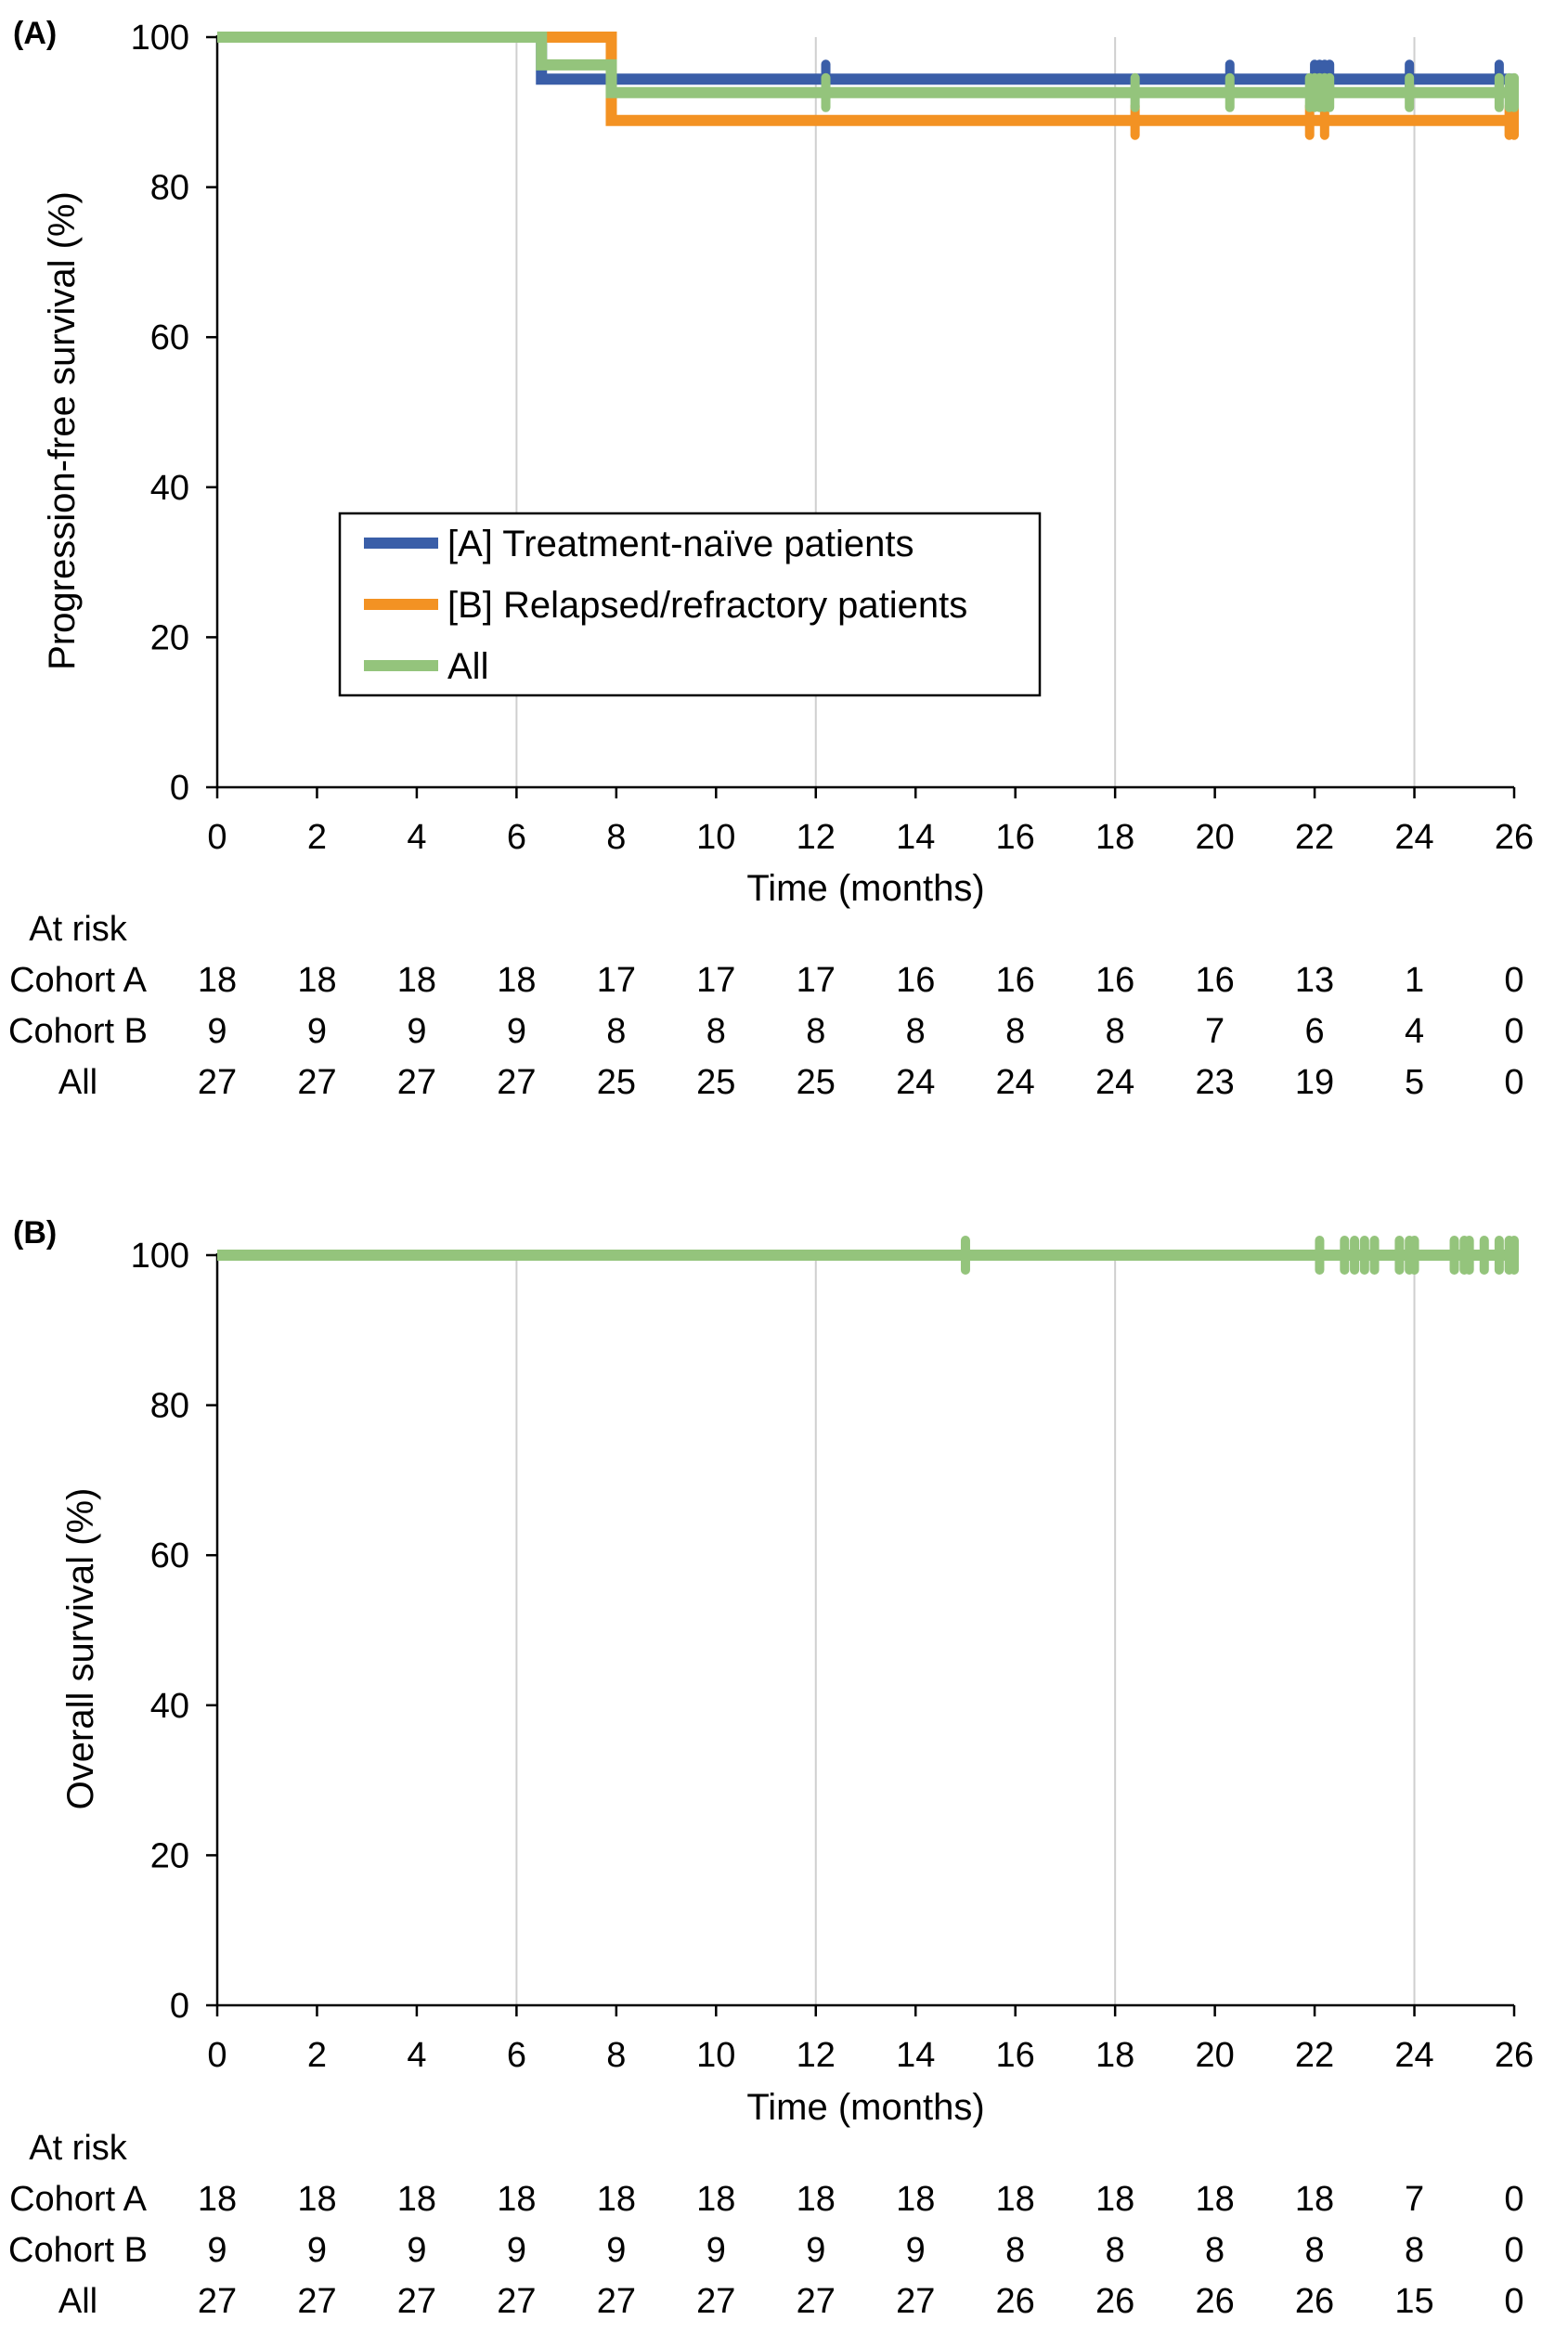 This screenshot has height=2333, width=1568. Describe the element at coordinates (80, 1649) in the screenshot. I see `y-axis-title: Overall survival (%)` at that location.